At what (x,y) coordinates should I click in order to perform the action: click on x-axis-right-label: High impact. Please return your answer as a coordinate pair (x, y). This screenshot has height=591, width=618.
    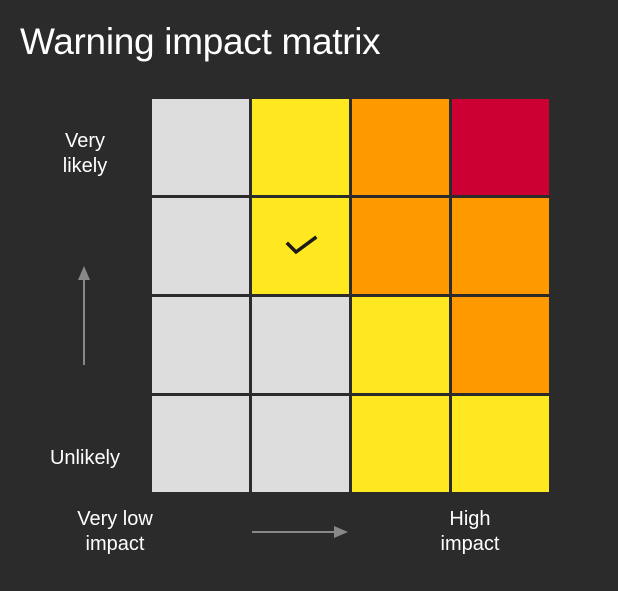
    Looking at the image, I should click on (470, 532).